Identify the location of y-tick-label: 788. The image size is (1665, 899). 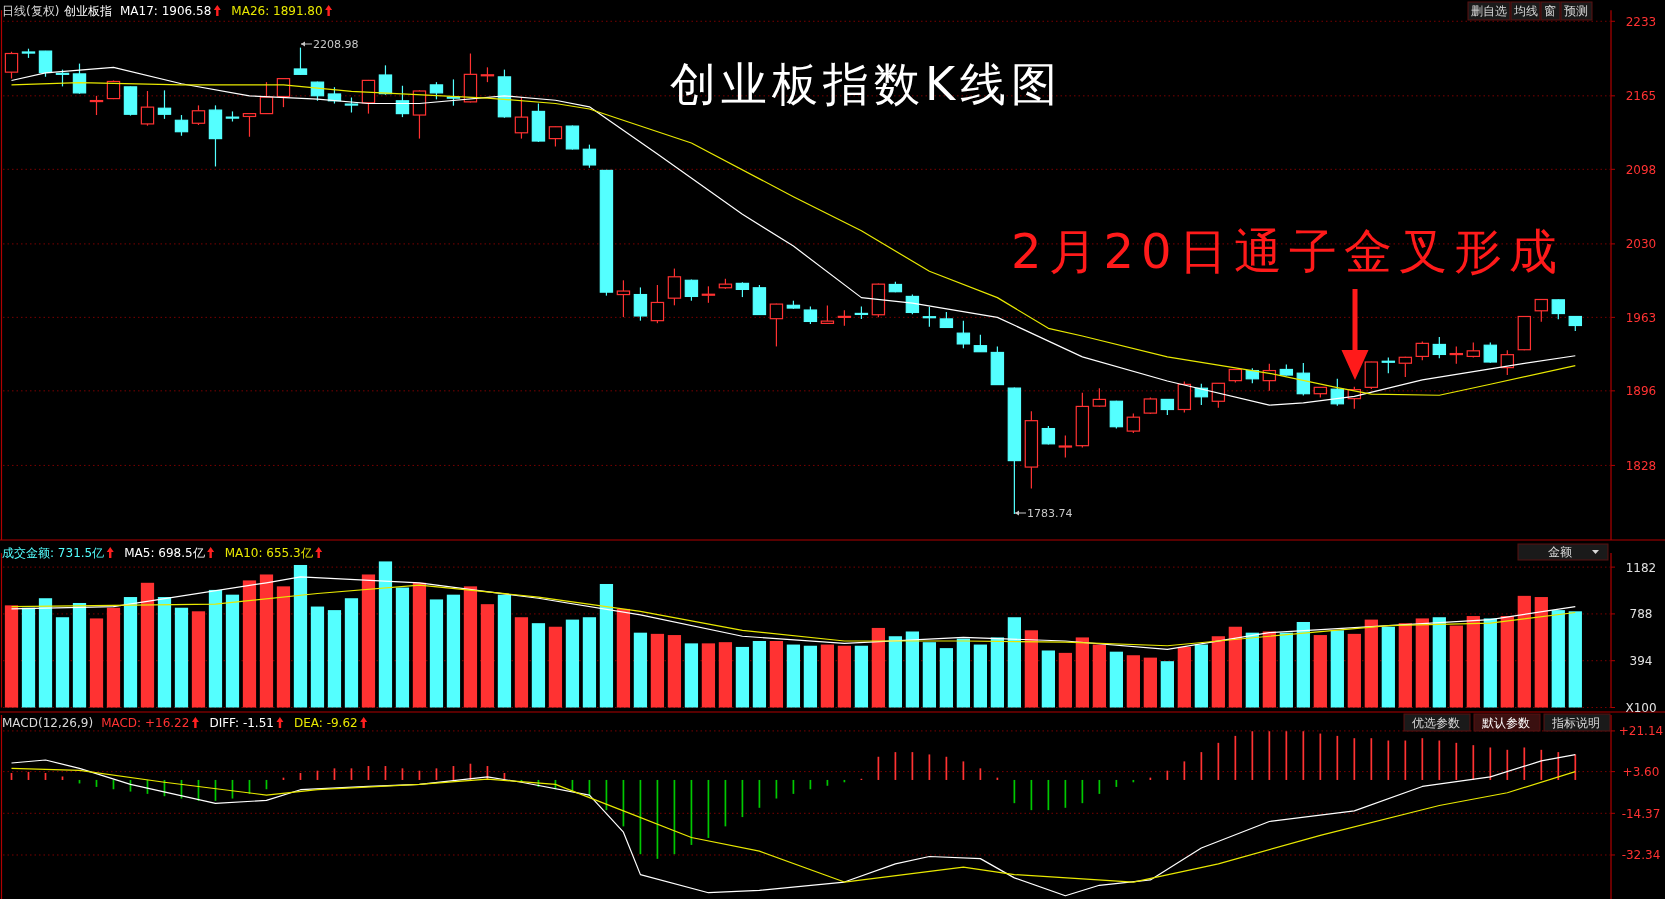
(1641, 614).